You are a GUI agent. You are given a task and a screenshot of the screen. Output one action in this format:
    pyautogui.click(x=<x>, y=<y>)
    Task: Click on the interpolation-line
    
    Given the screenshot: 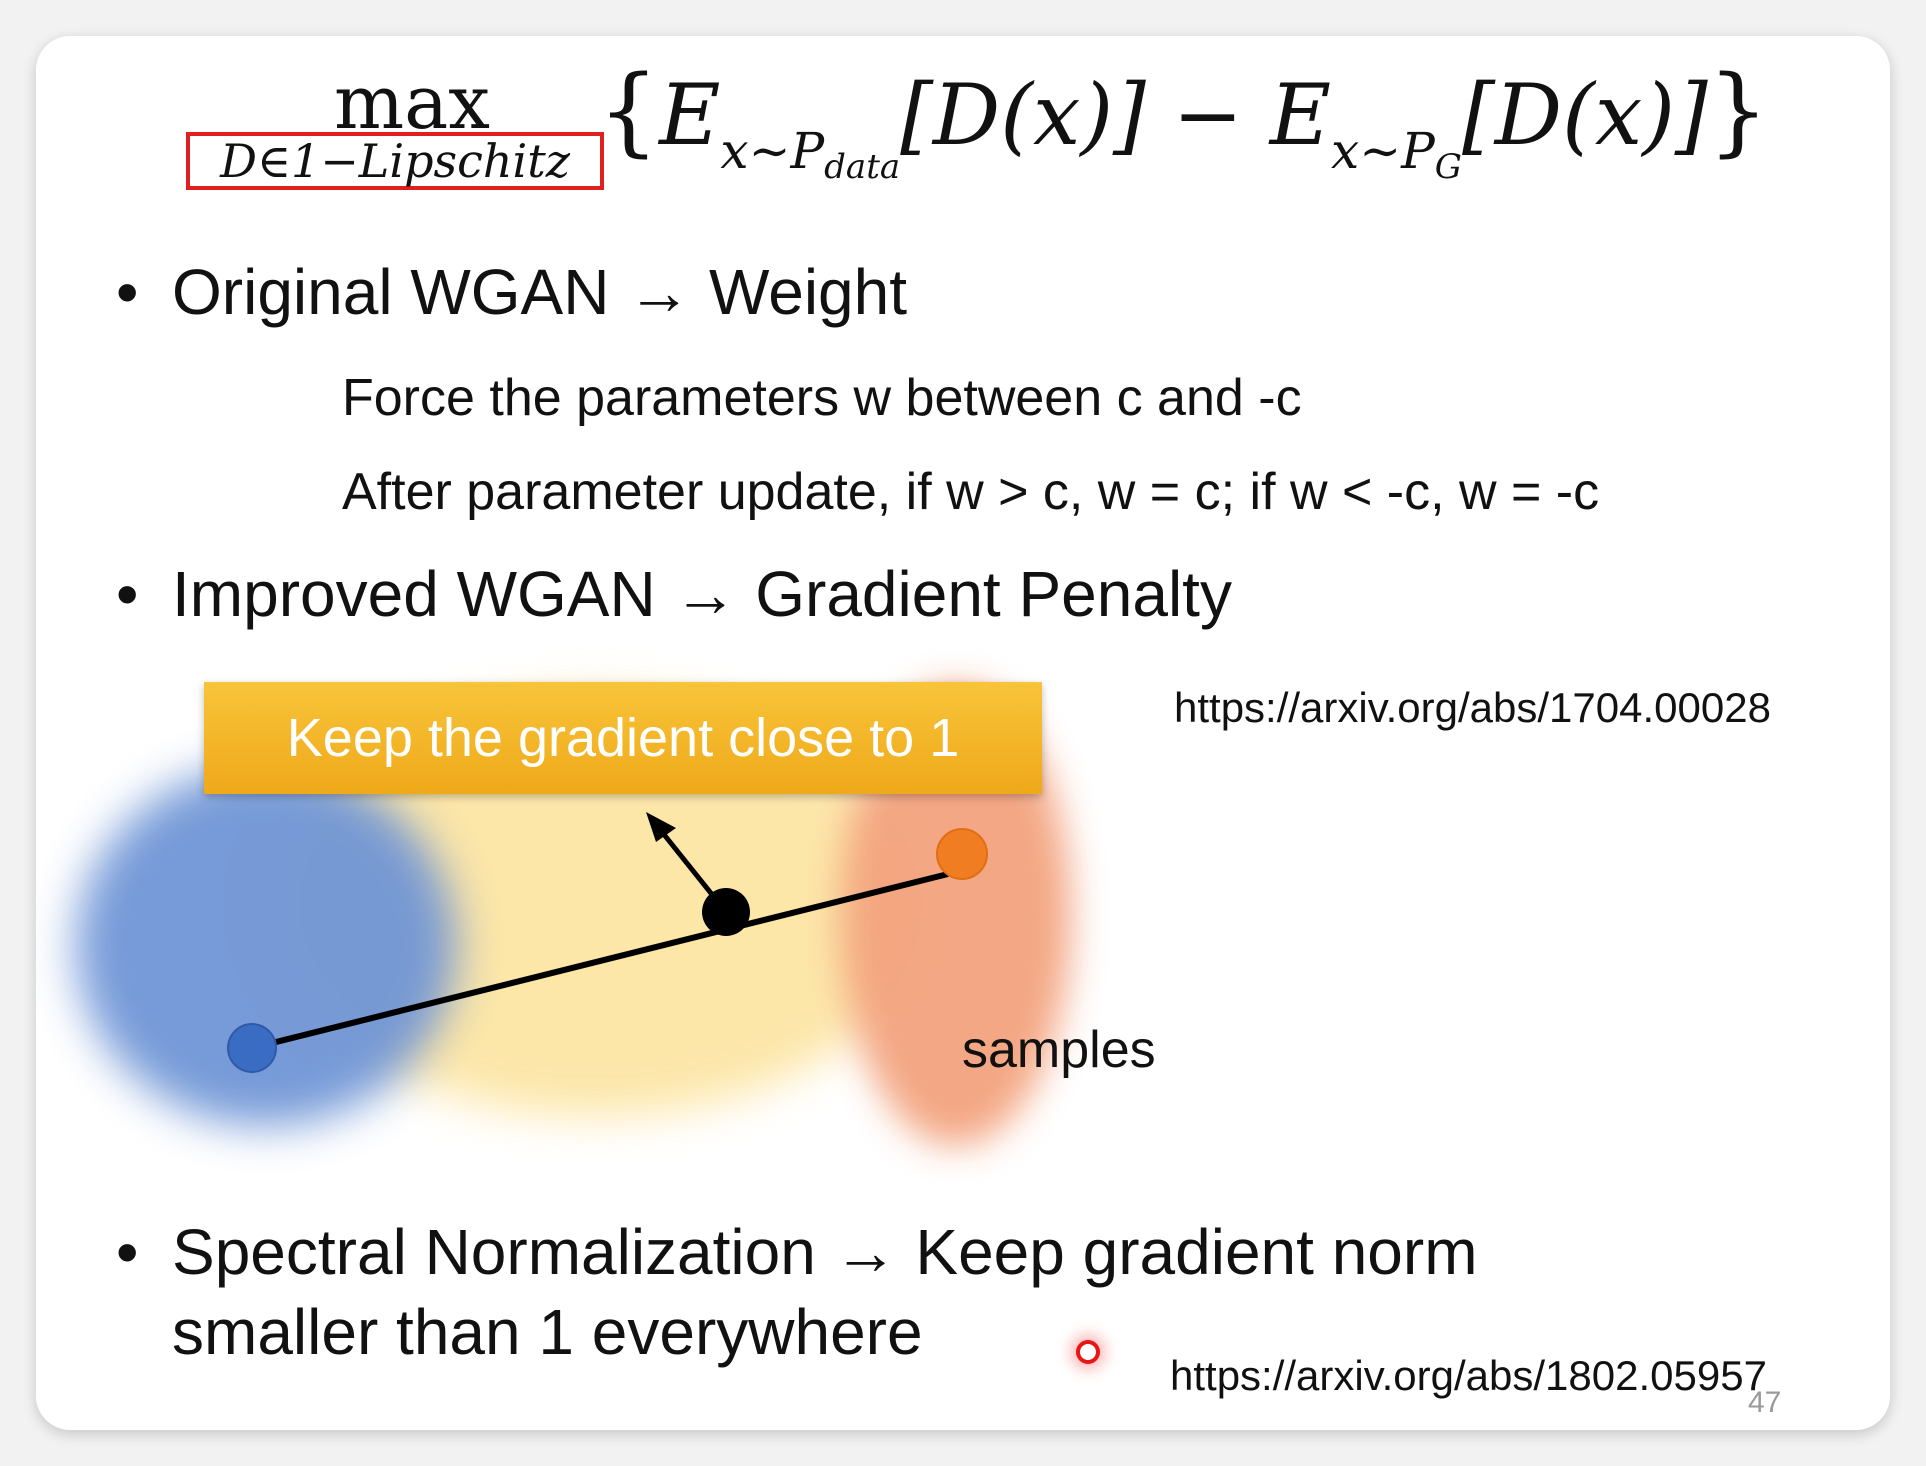 What is the action you would take?
    pyautogui.click(x=600, y=961)
    